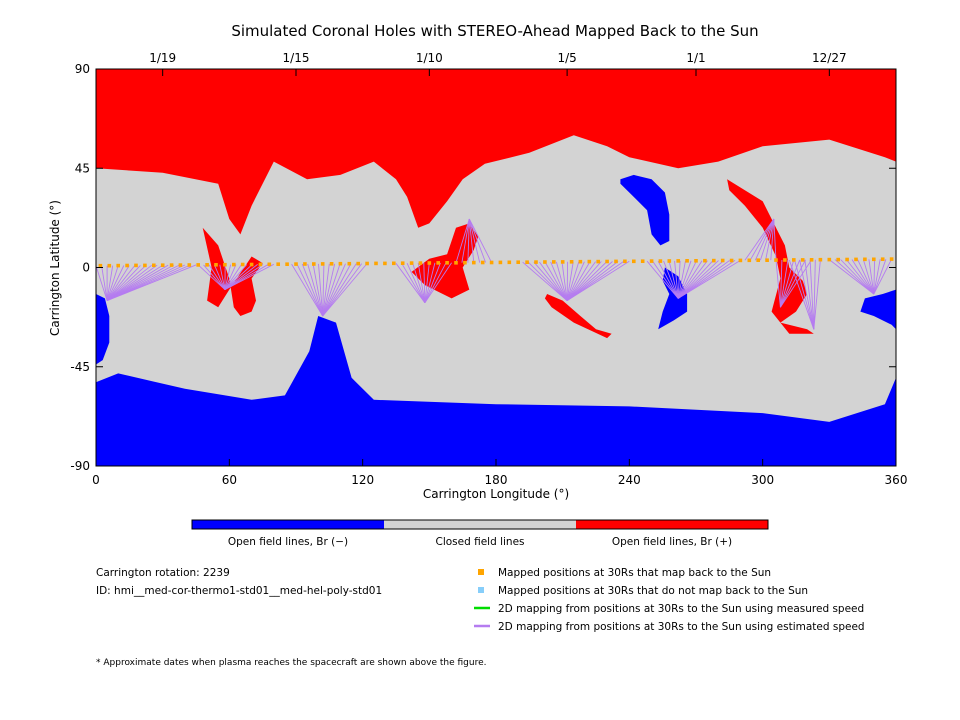  Describe the element at coordinates (496, 494) in the screenshot. I see `x-axis-label: Carrington Longitude (°)` at that location.